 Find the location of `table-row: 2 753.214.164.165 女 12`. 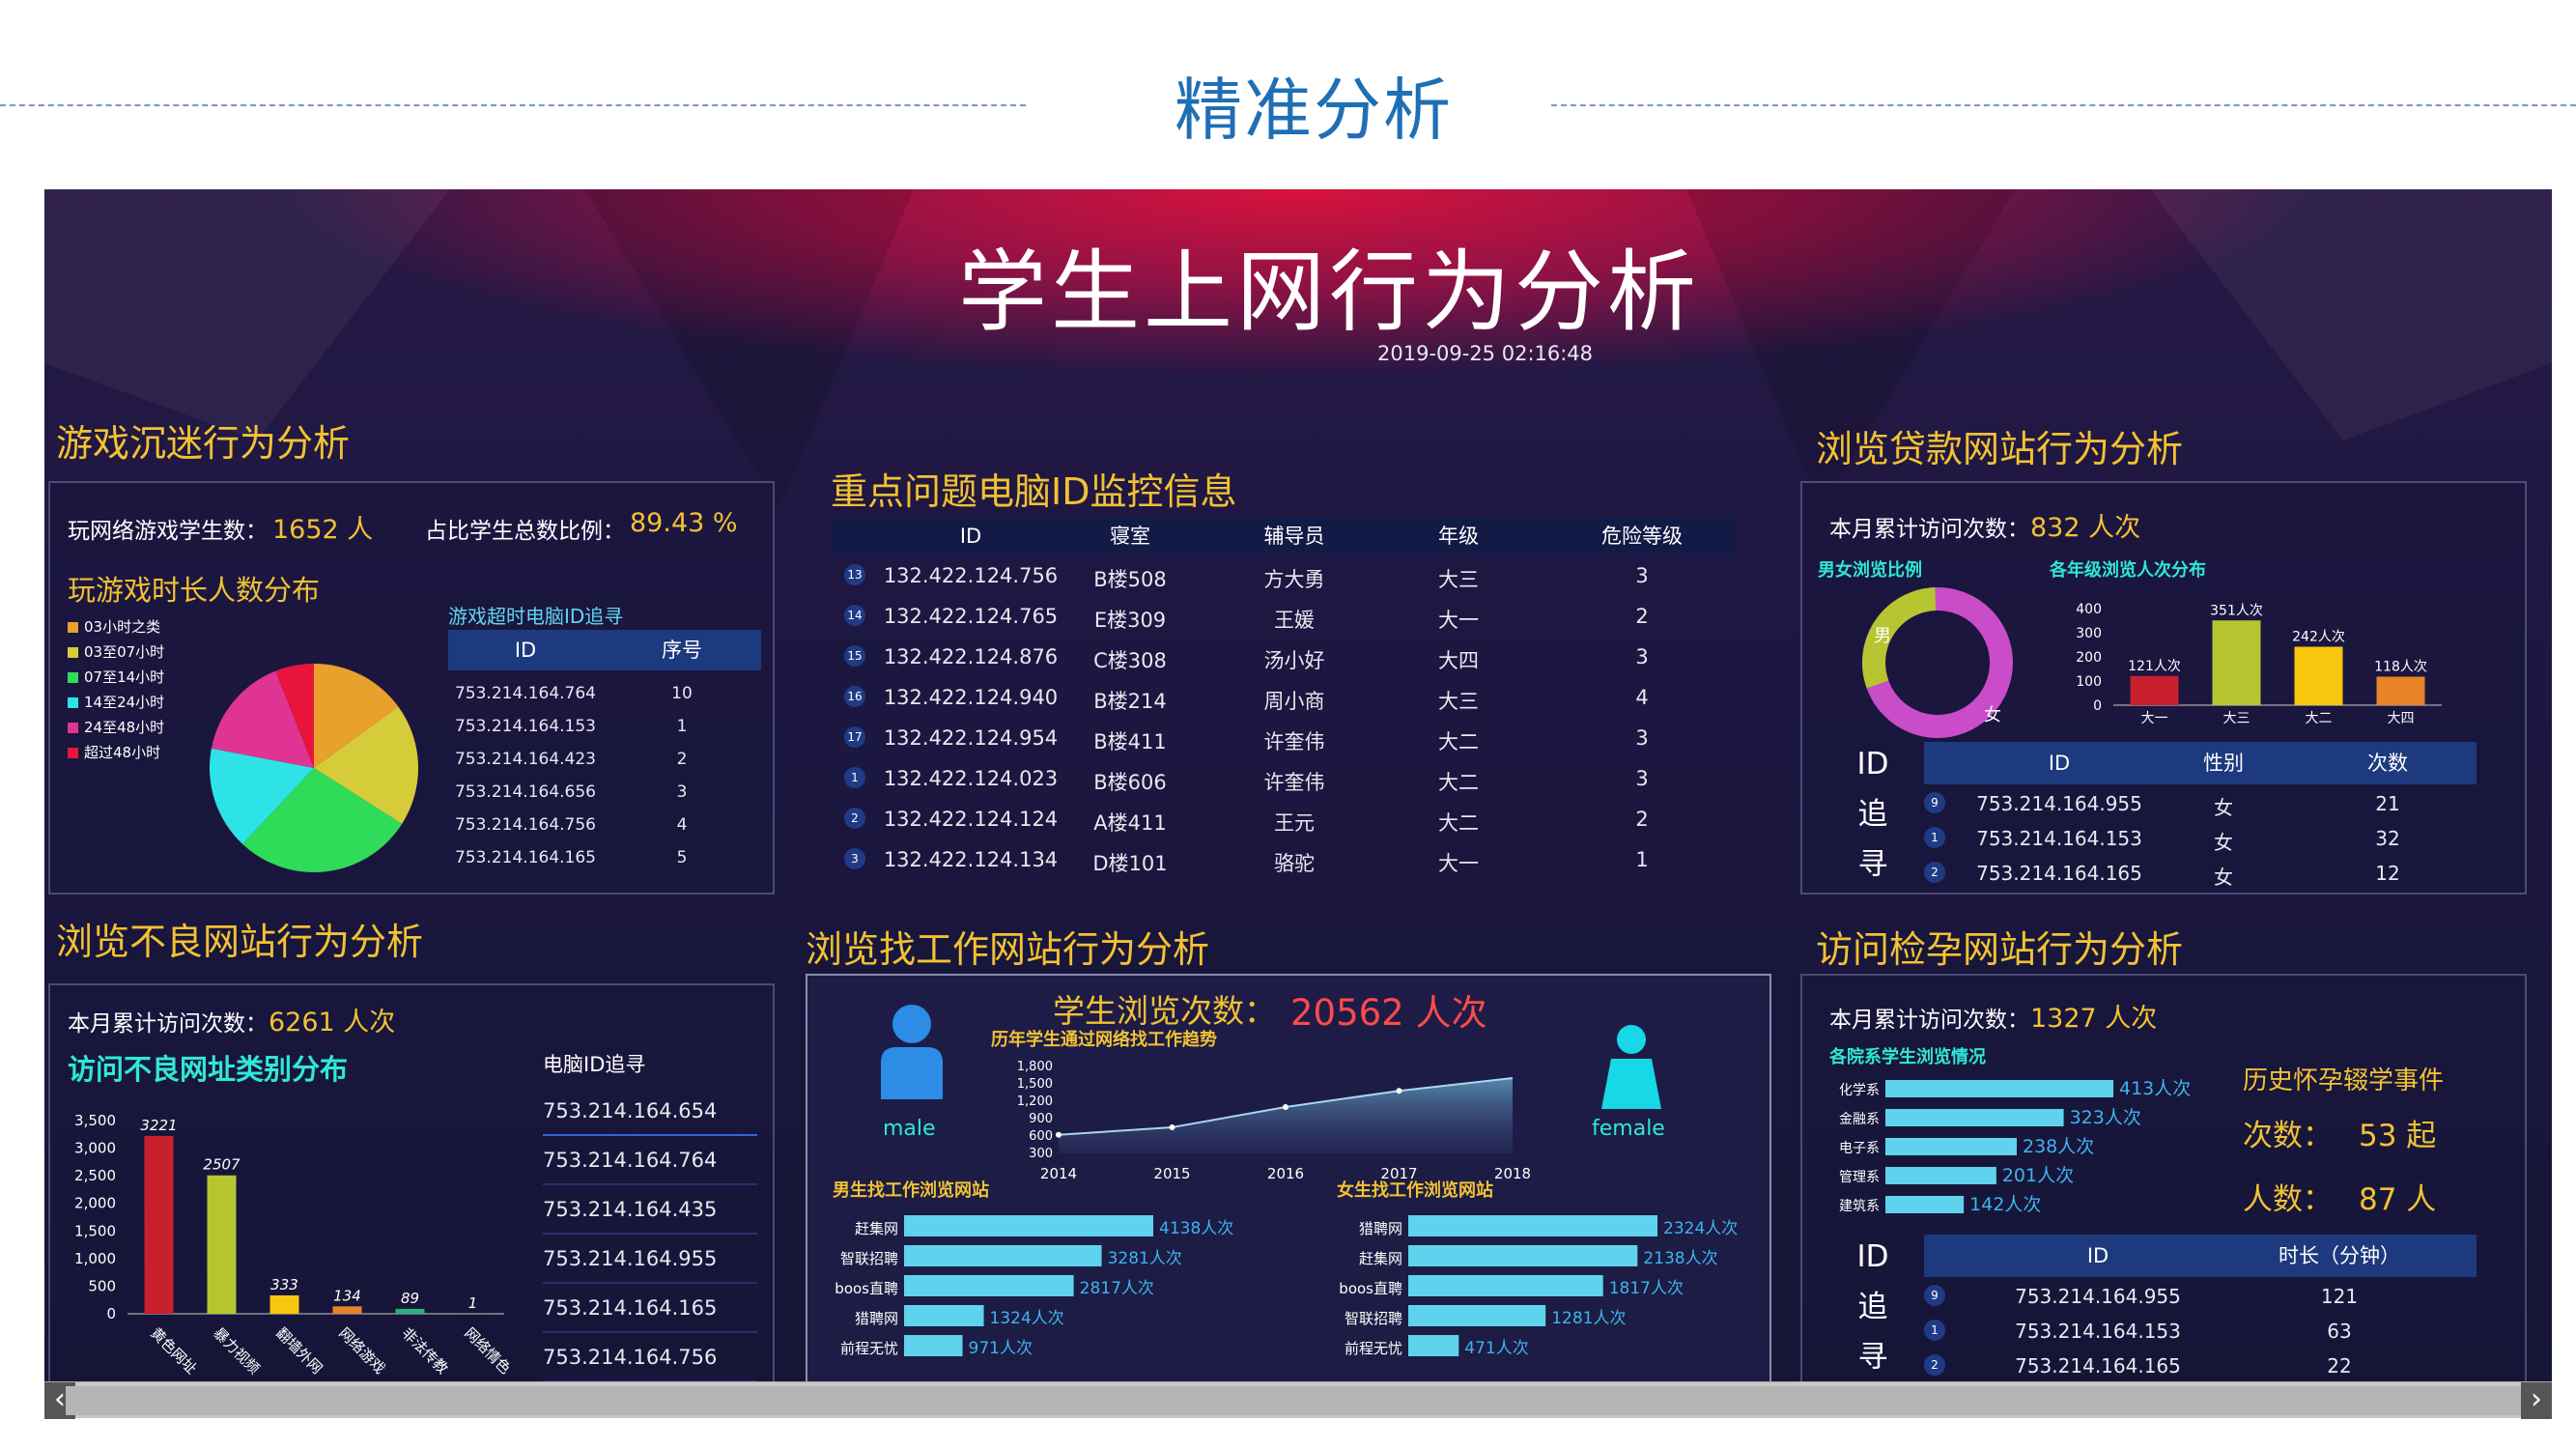

table-row: 2 753.214.164.165 女 12 is located at coordinates (2200, 877).